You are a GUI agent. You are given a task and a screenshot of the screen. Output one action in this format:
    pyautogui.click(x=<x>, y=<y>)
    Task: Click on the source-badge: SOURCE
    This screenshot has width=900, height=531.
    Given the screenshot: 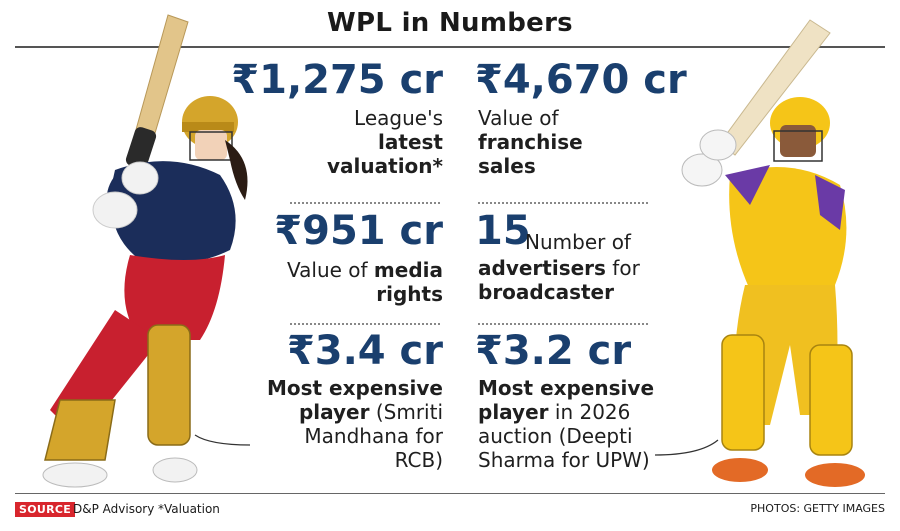 What is the action you would take?
    pyautogui.click(x=45, y=509)
    